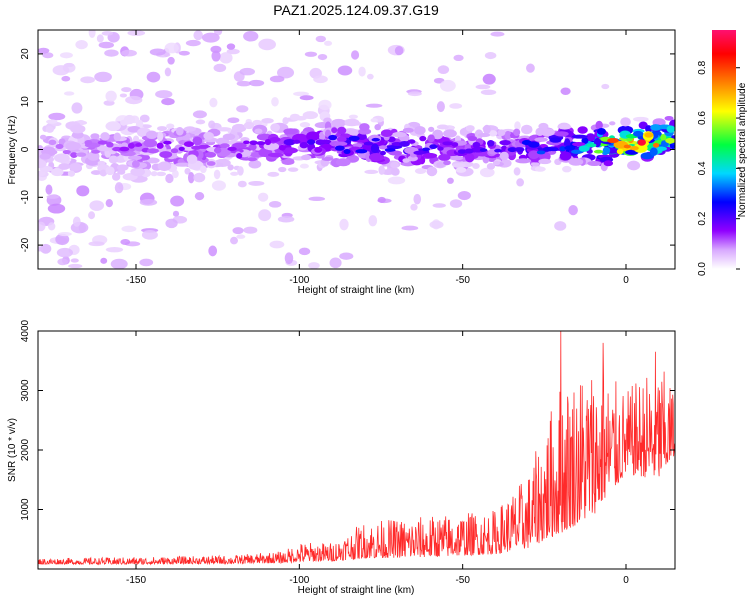 The width and height of the screenshot is (750, 605). What do you see at coordinates (25, 390) in the screenshot?
I see `y-tick-label: 3000` at bounding box center [25, 390].